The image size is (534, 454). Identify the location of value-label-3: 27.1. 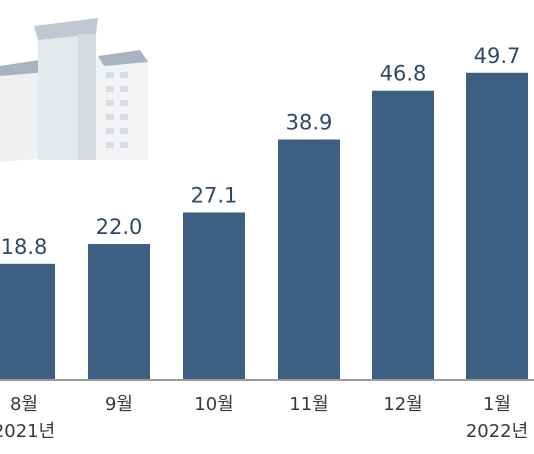
(214, 195).